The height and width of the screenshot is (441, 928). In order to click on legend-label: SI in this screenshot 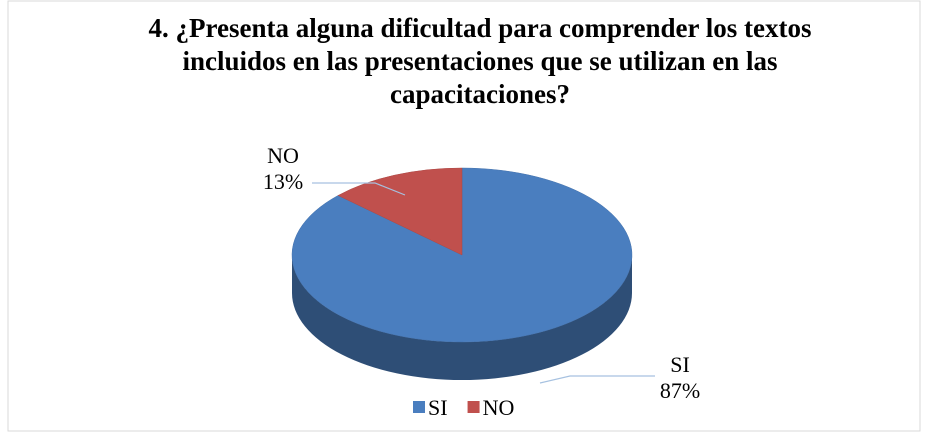, I will do `click(438, 407)`.